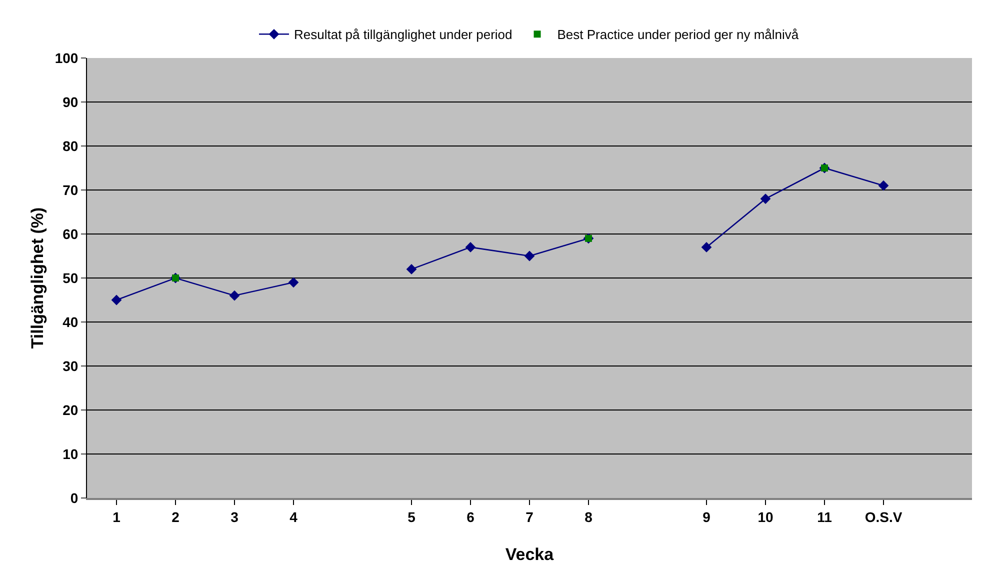  I want to click on y-tick-label: 100, so click(66, 58).